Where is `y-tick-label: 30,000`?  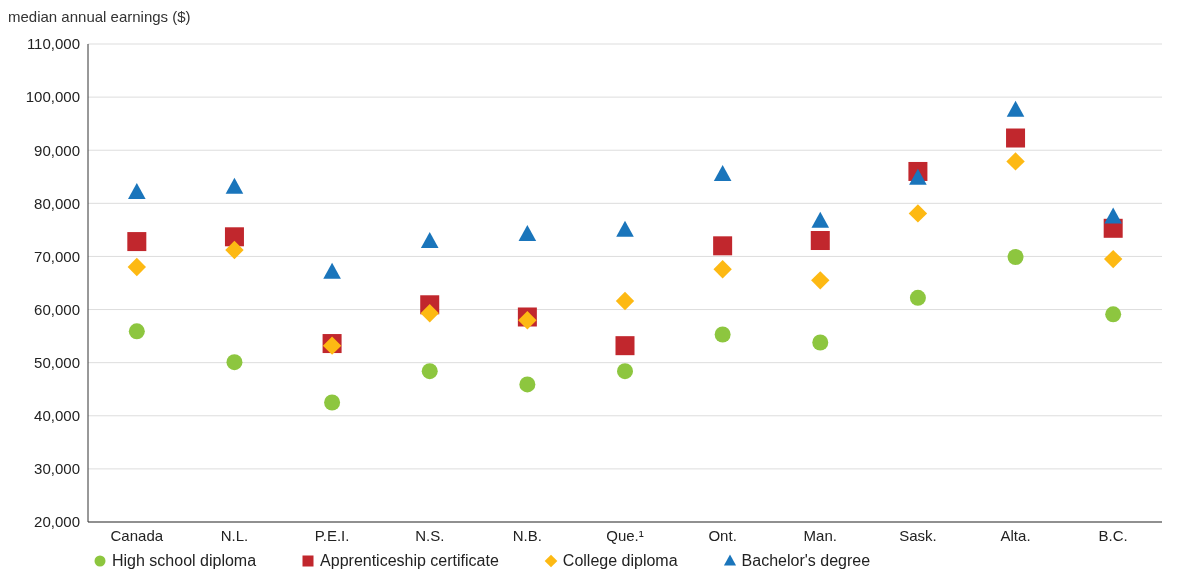 y-tick-label: 30,000 is located at coordinates (57, 469).